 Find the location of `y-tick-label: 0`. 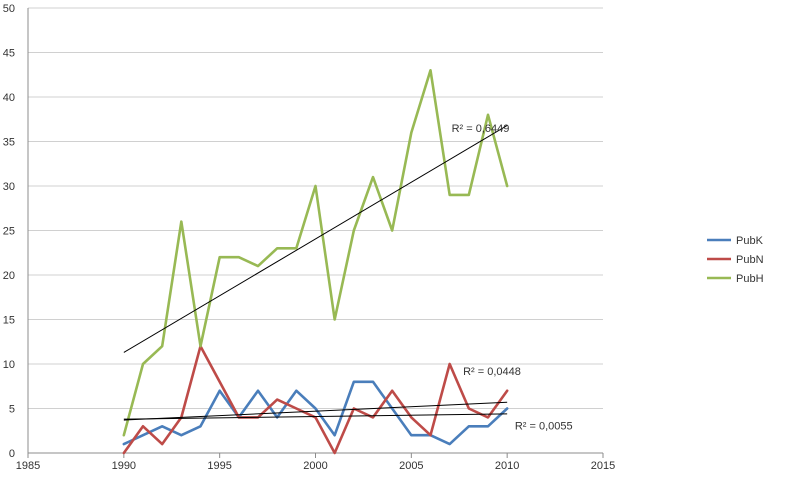

y-tick-label: 0 is located at coordinates (12, 454).